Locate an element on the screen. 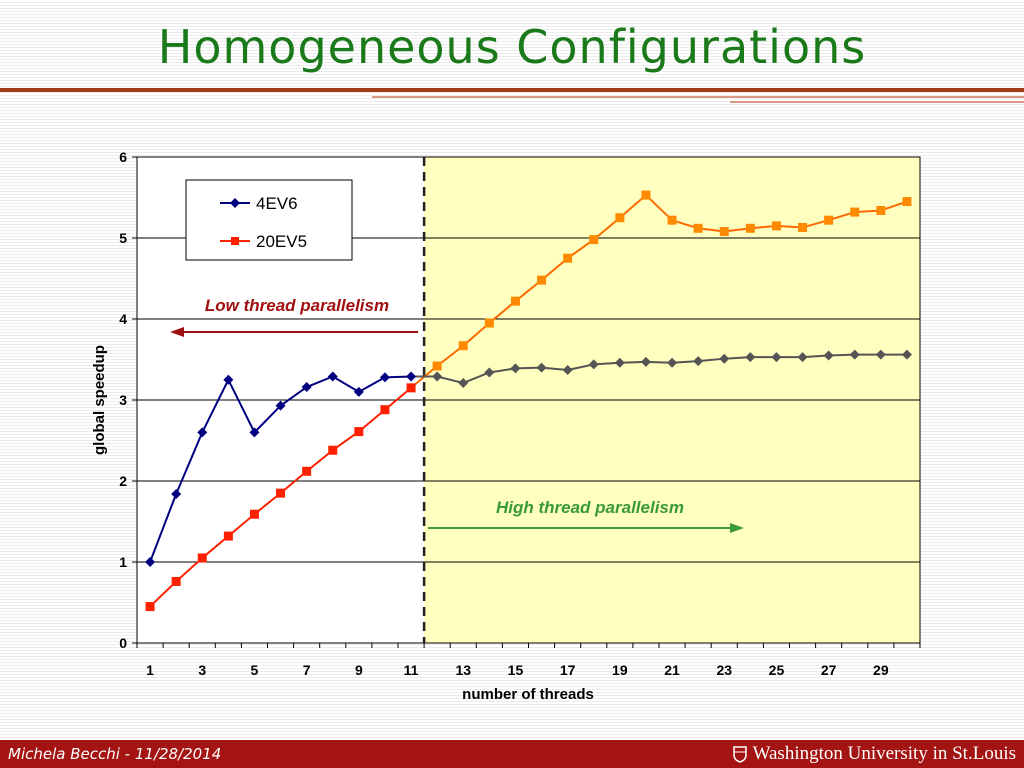 This screenshot has width=1024, height=768. x-tick-label: 21 is located at coordinates (672, 670).